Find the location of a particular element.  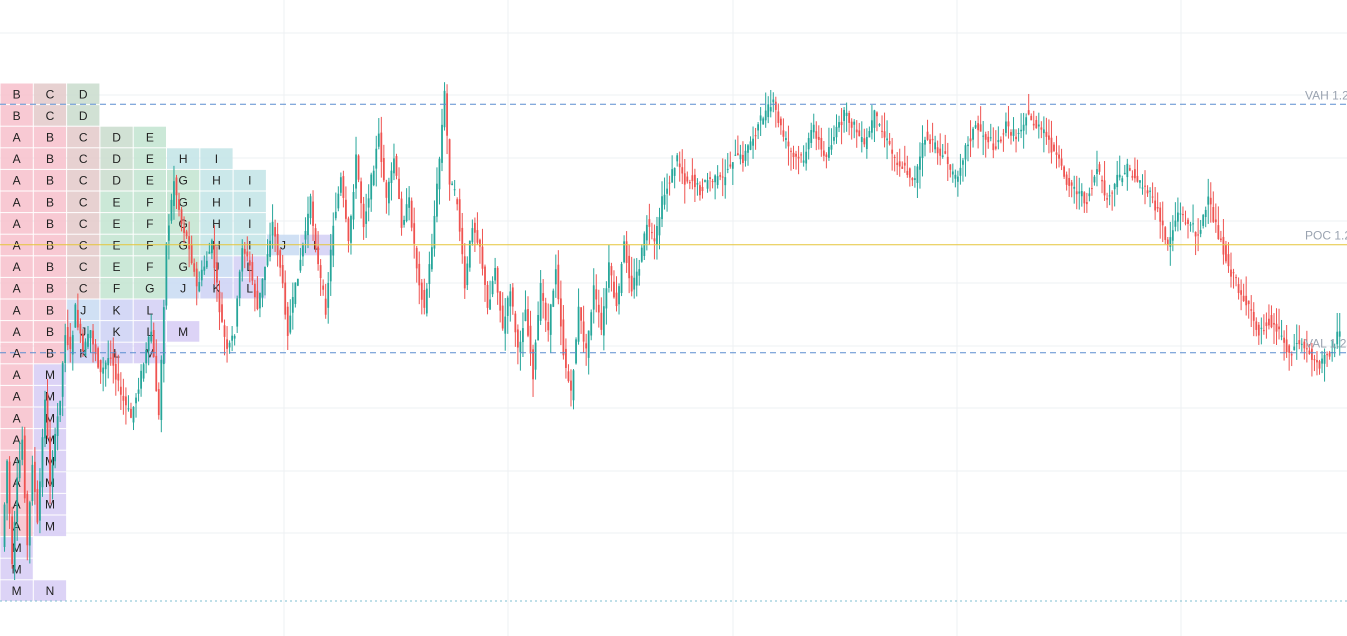

tpo-cell: F is located at coordinates (149, 266).